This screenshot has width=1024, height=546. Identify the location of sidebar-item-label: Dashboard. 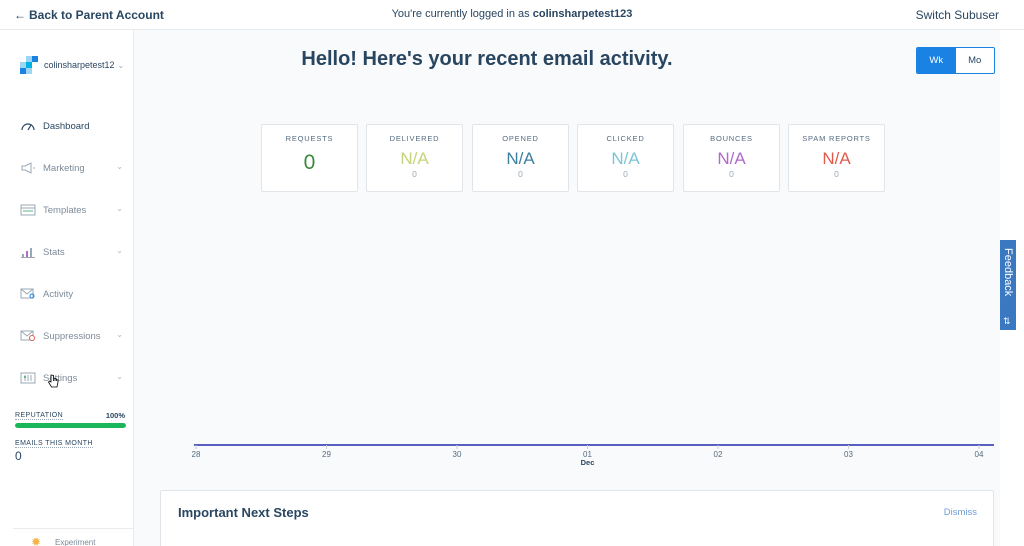
(66, 126).